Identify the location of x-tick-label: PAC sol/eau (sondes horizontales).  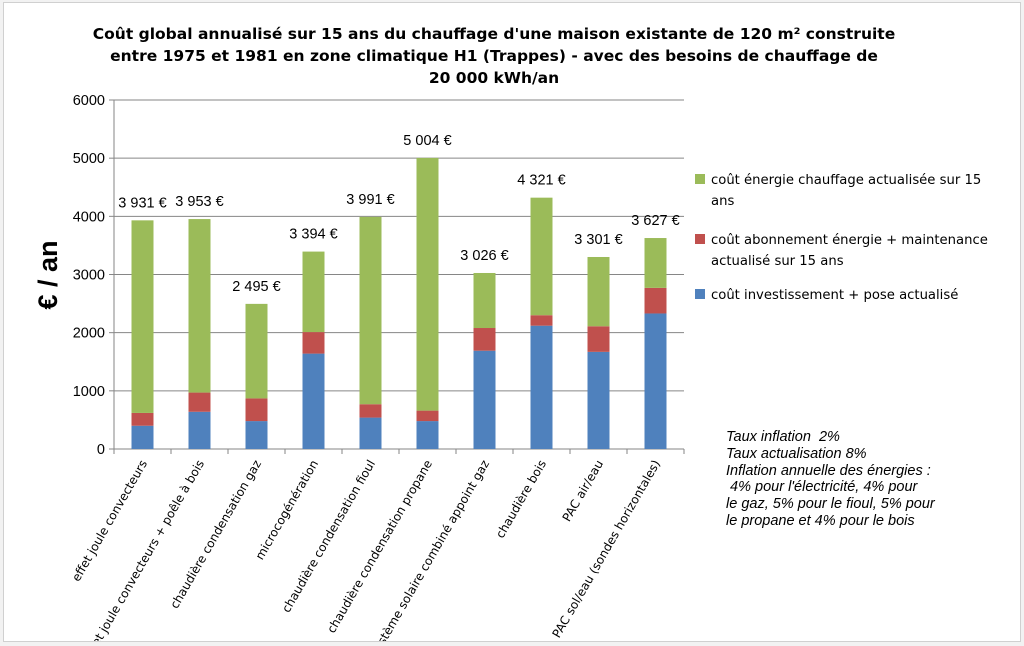
(607, 549).